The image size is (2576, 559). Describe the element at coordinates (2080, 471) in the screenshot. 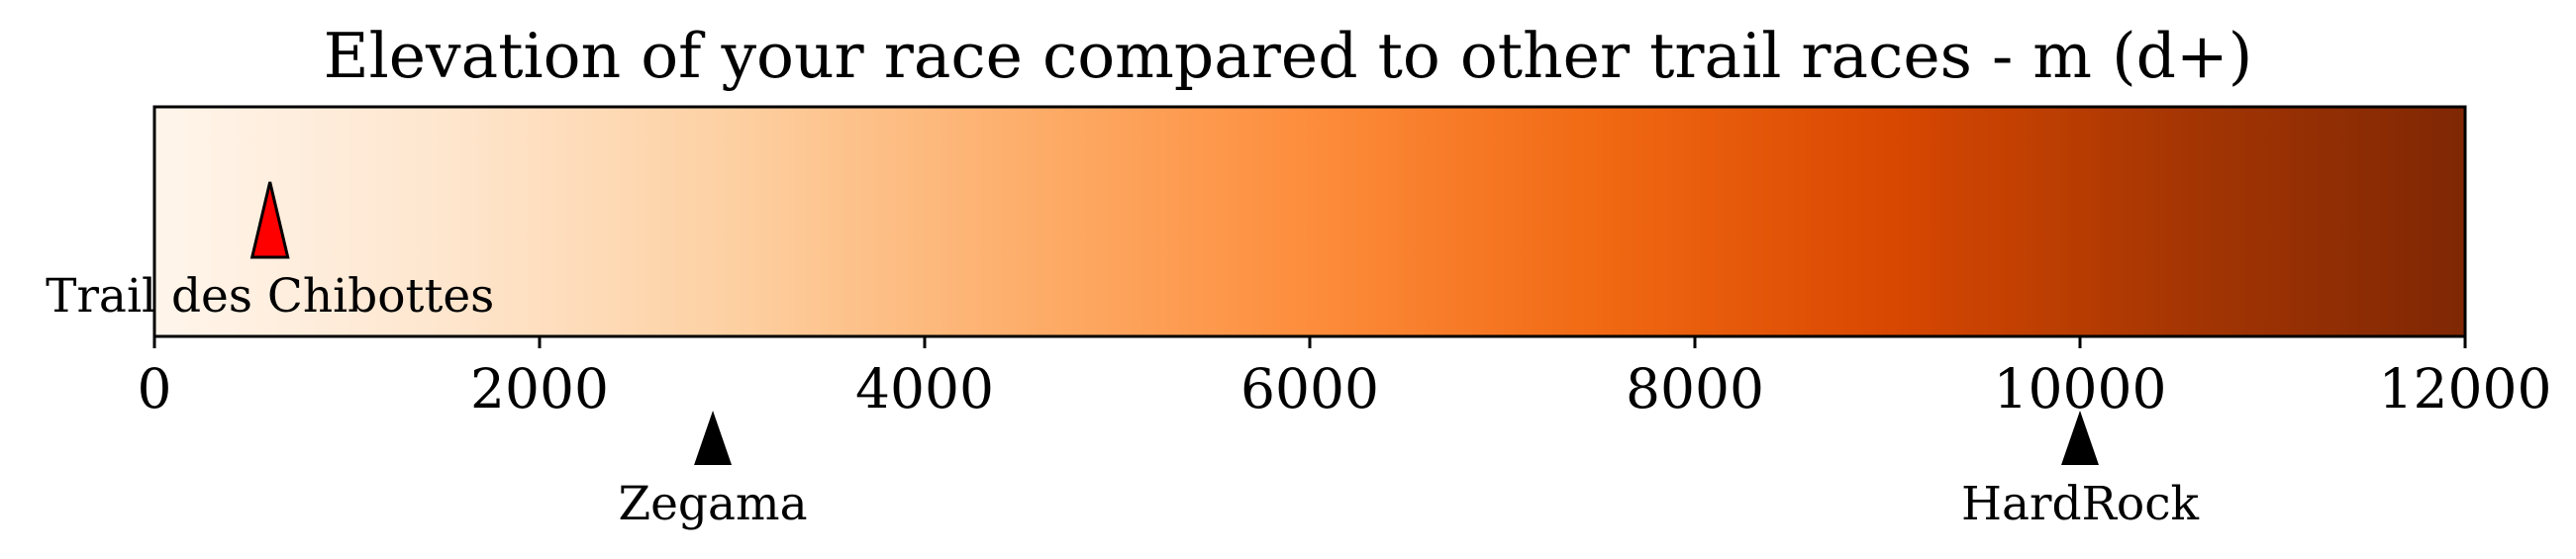

I see `reference-race-1-group: HardRock` at that location.